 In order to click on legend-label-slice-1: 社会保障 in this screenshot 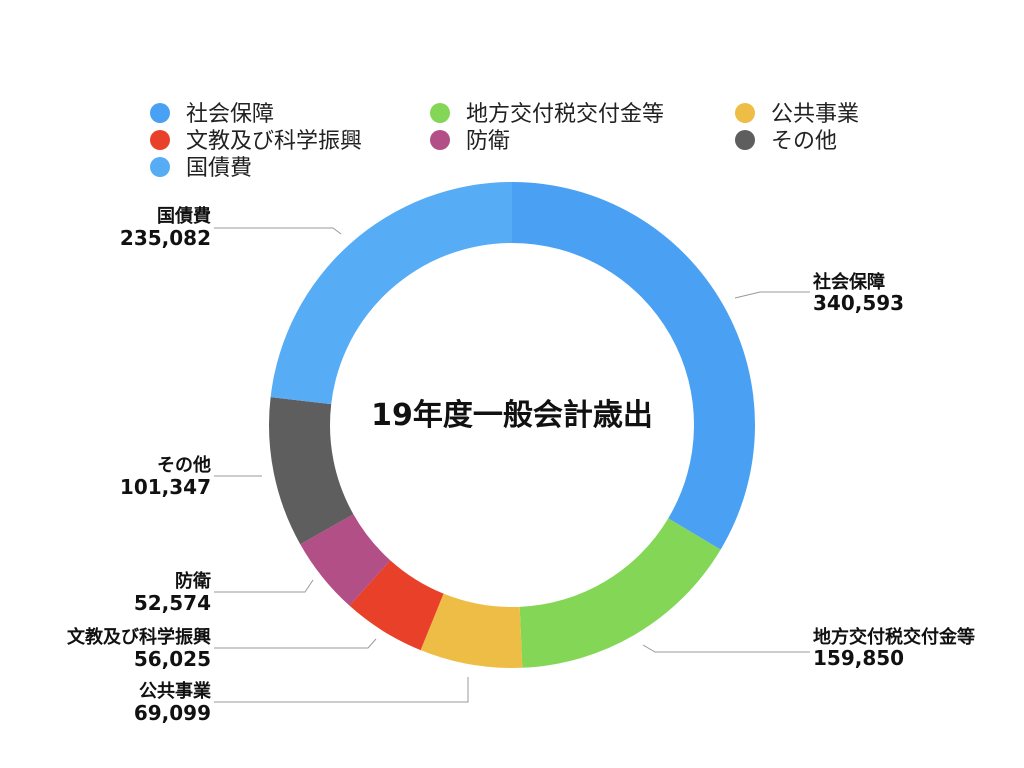, I will do `click(230, 114)`.